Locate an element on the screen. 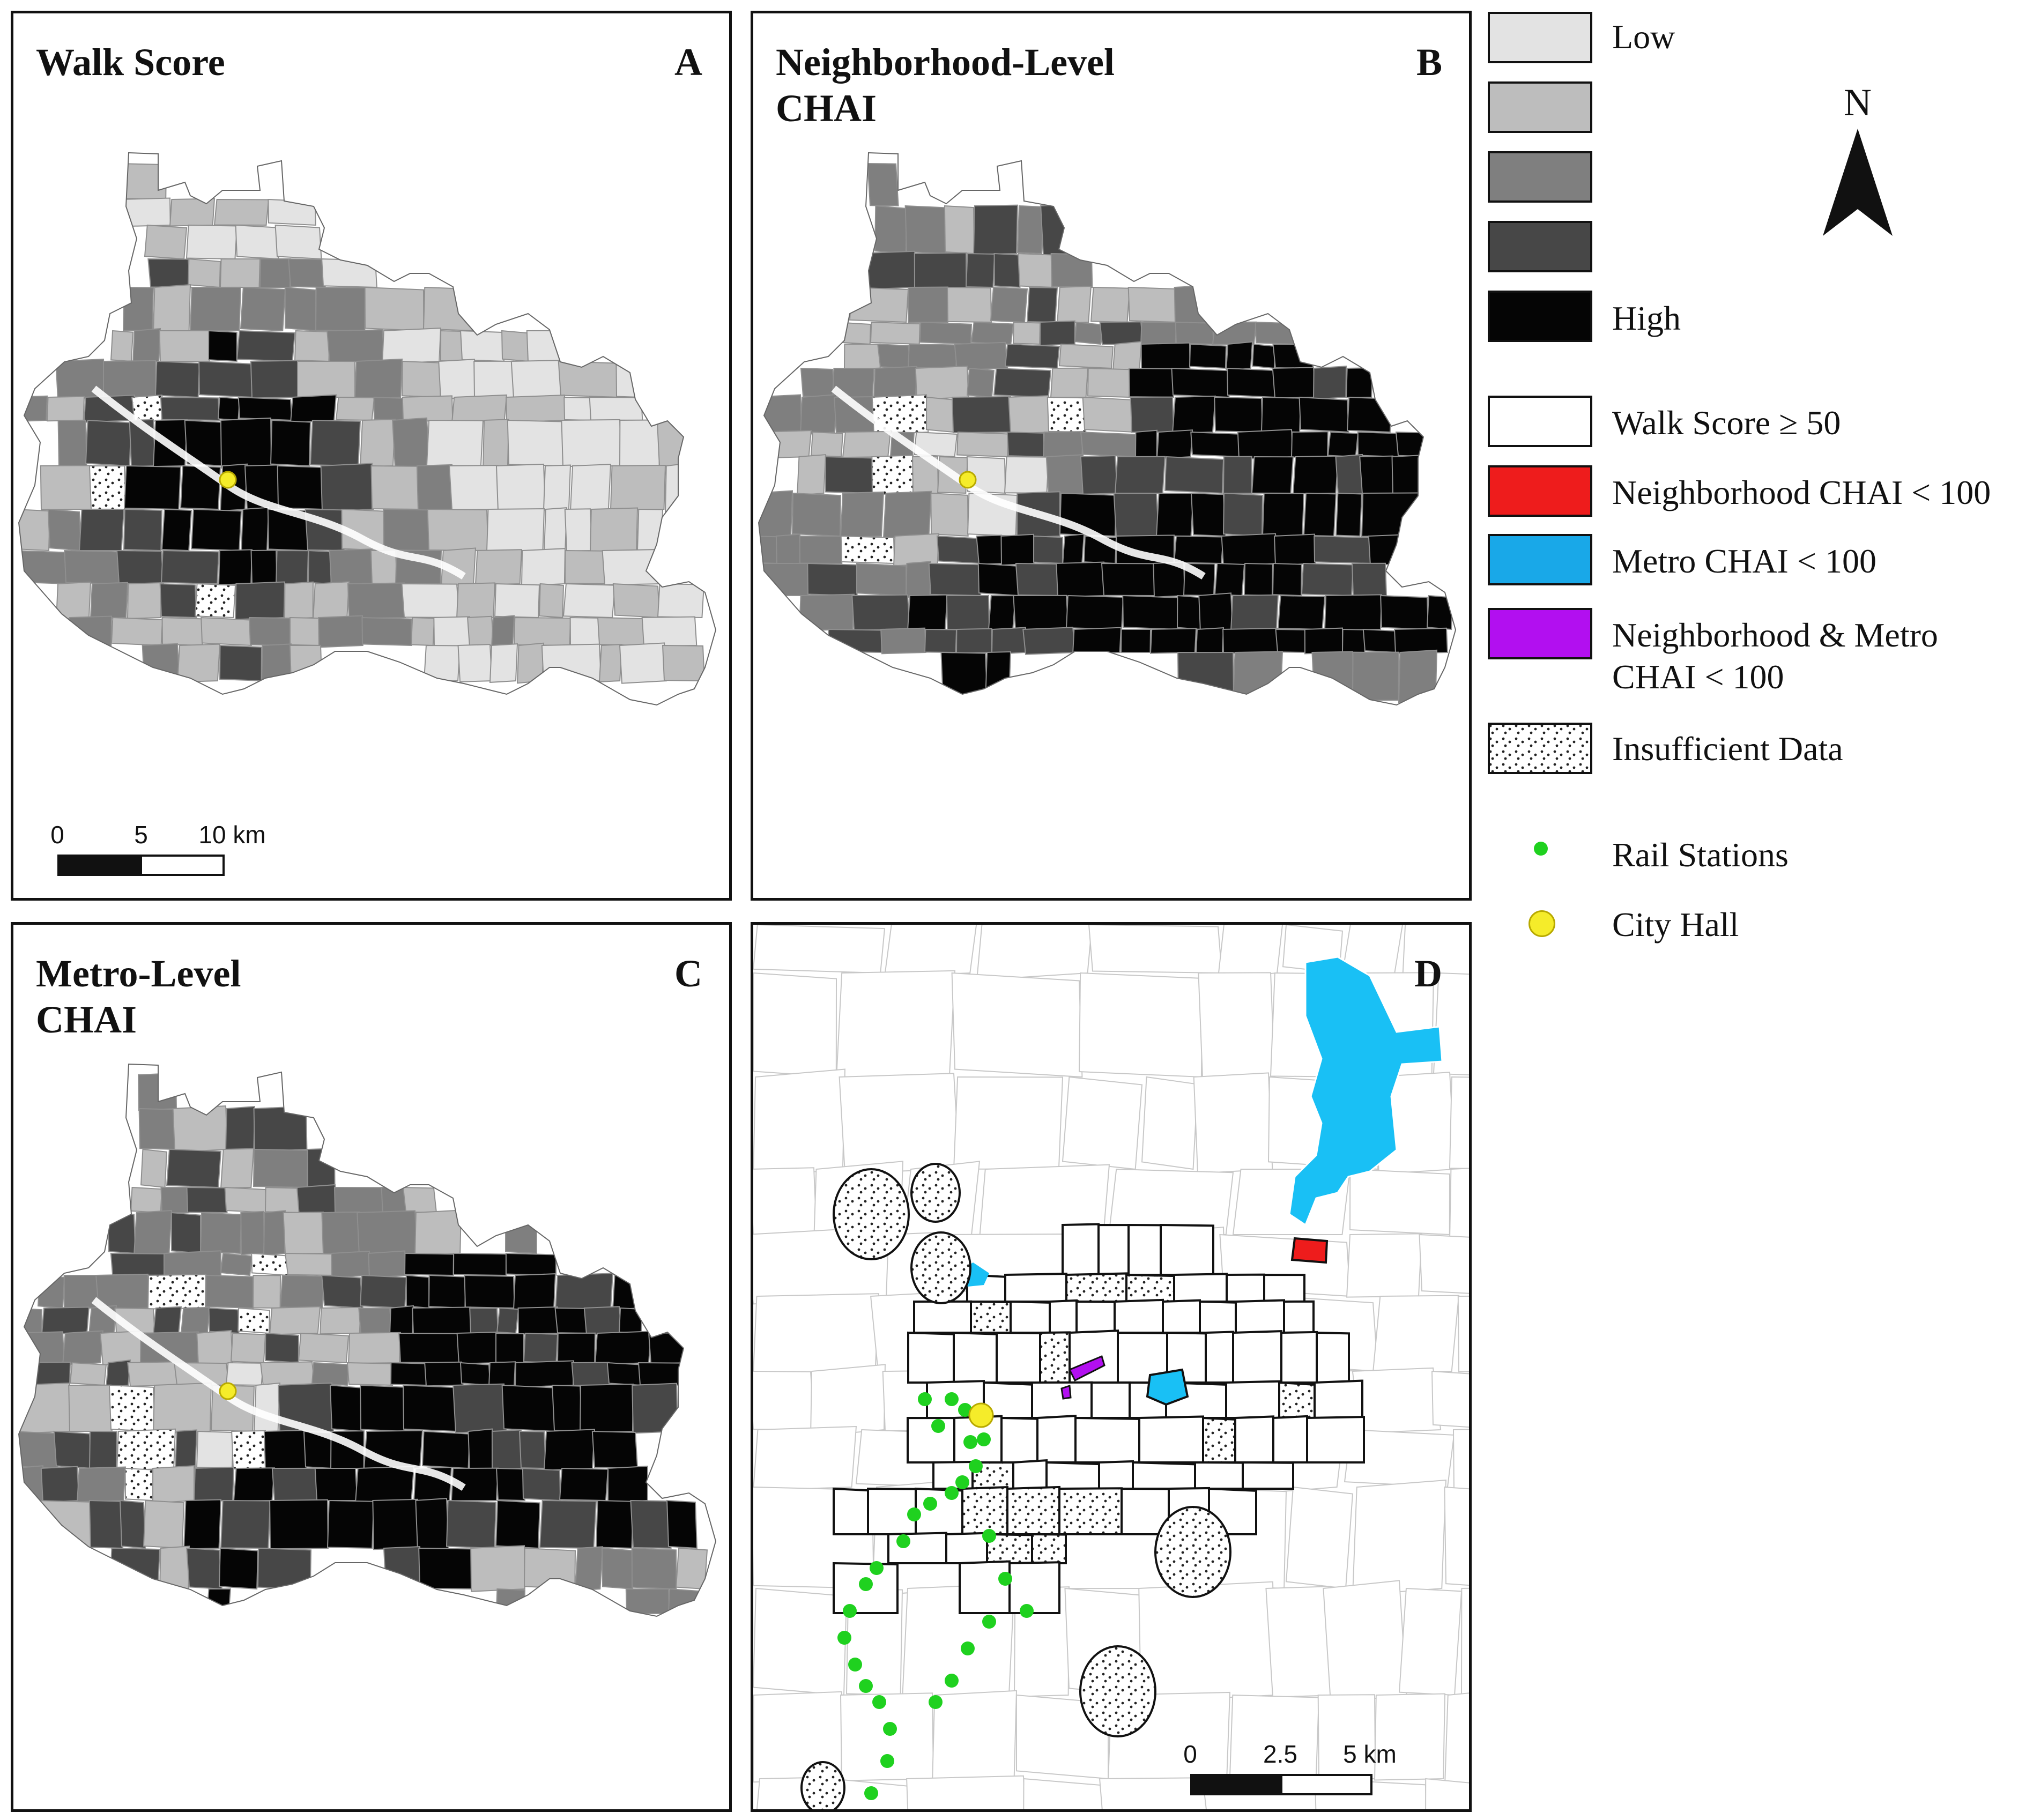  river is located at coordinates (1019, 482).